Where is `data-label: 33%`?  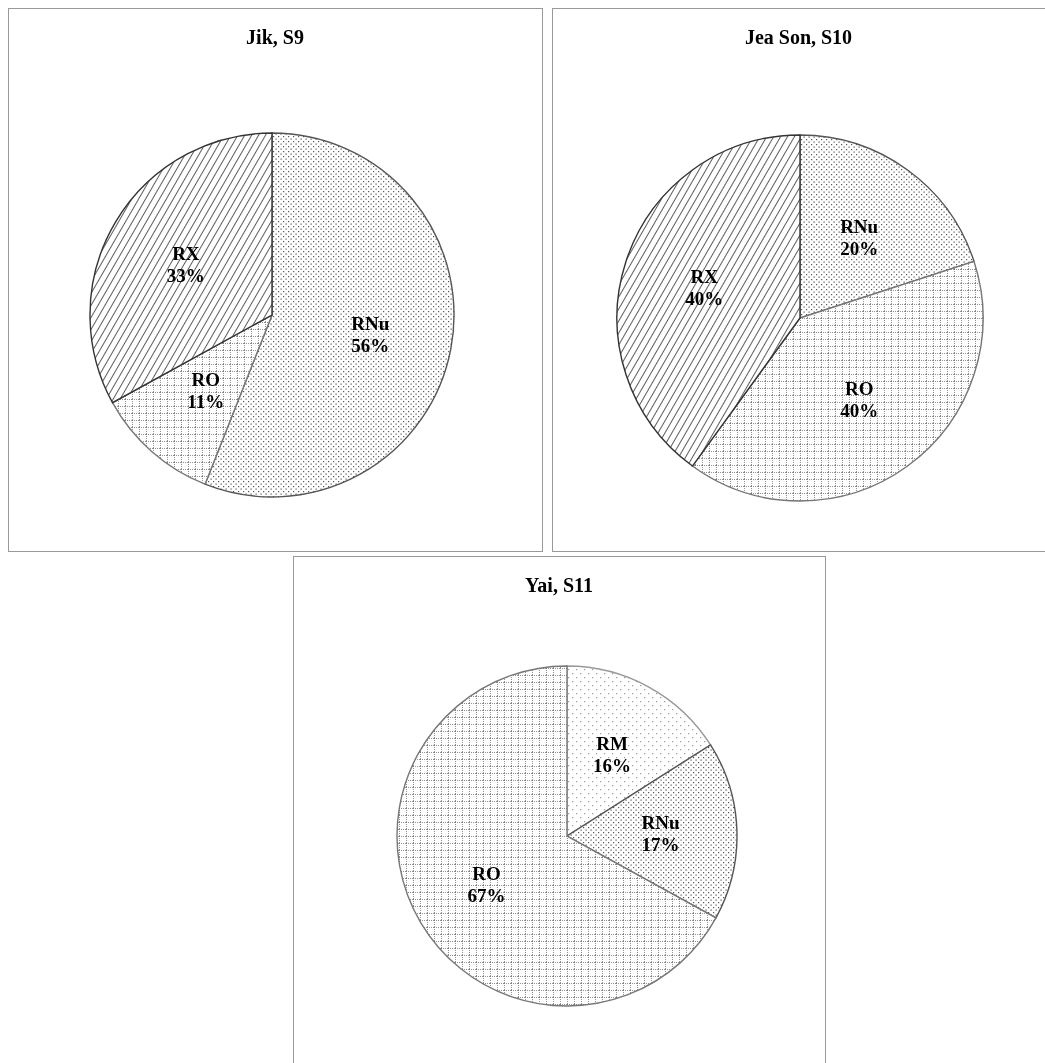
data-label: 33% is located at coordinates (185, 276).